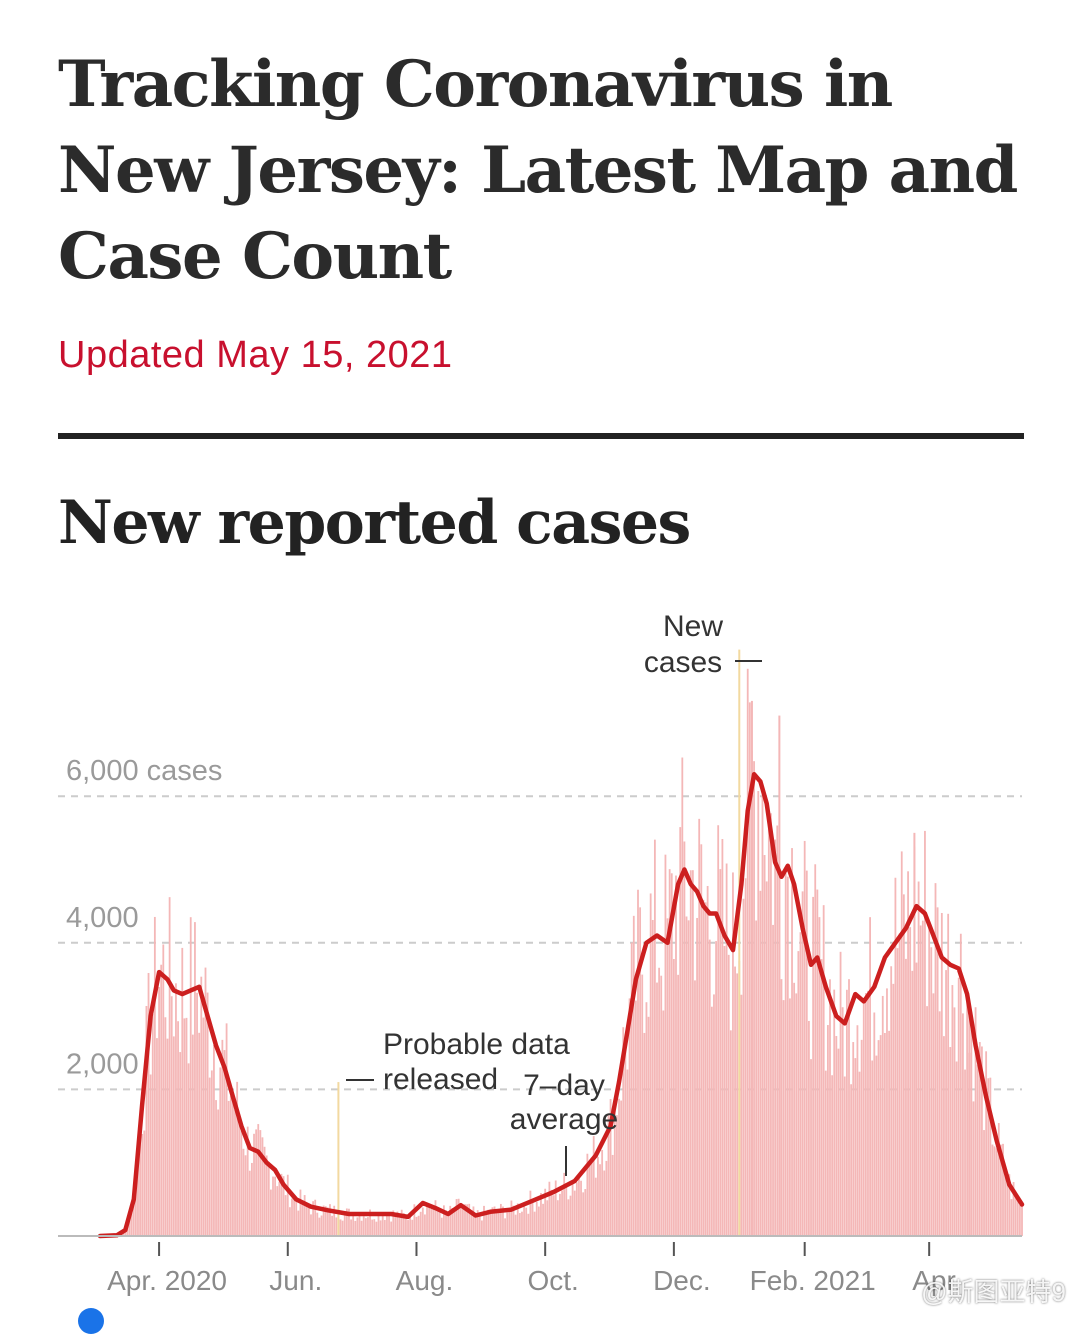  What do you see at coordinates (102, 918) in the screenshot?
I see `y-tick-label: 4,000` at bounding box center [102, 918].